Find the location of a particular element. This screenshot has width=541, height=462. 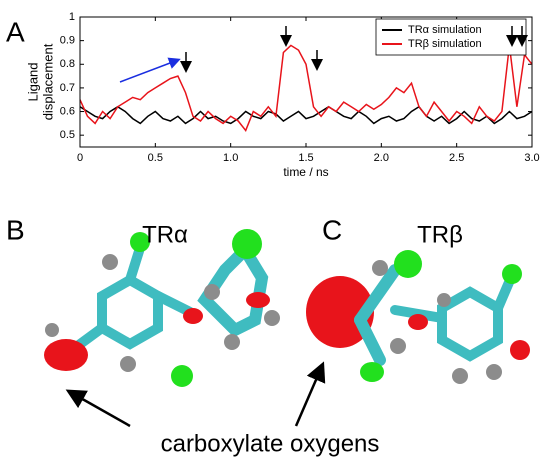

x-tick-label: 1.5 is located at coordinates (305, 158).